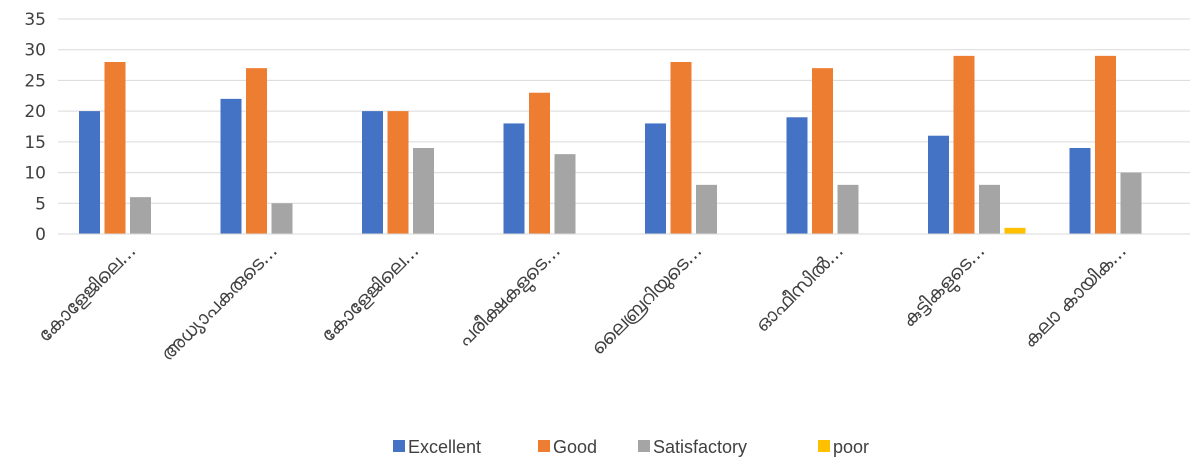 This screenshot has height=468, width=1197. I want to click on y-tick-label: 0, so click(40, 235).